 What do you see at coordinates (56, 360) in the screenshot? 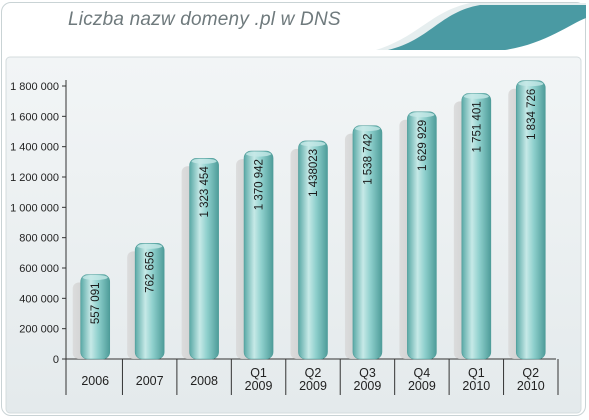
I see `y-tick-label: 0` at bounding box center [56, 360].